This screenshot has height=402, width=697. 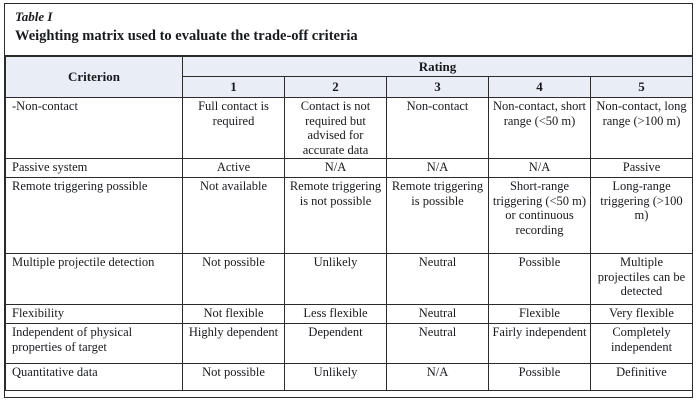 What do you see at coordinates (335, 343) in the screenshot?
I see `rating-cell: Dependent` at bounding box center [335, 343].